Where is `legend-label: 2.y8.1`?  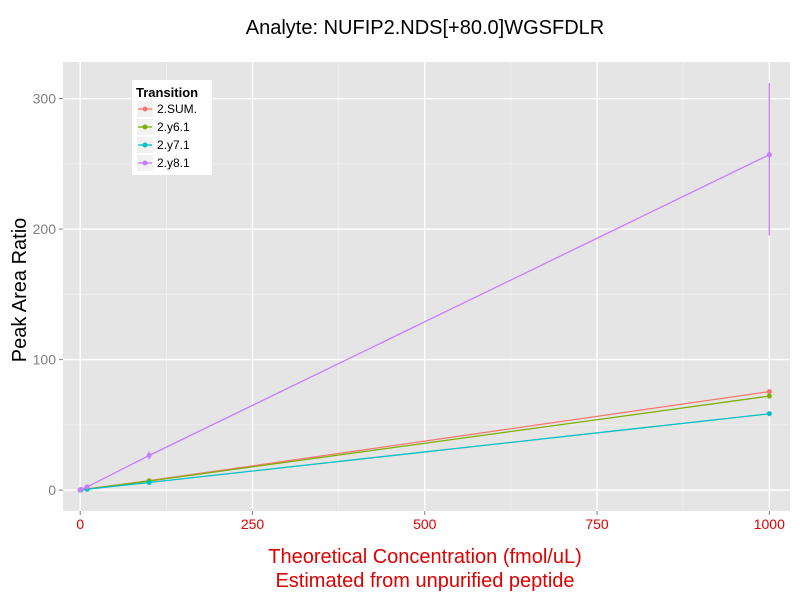 legend-label: 2.y8.1 is located at coordinates (173, 163).